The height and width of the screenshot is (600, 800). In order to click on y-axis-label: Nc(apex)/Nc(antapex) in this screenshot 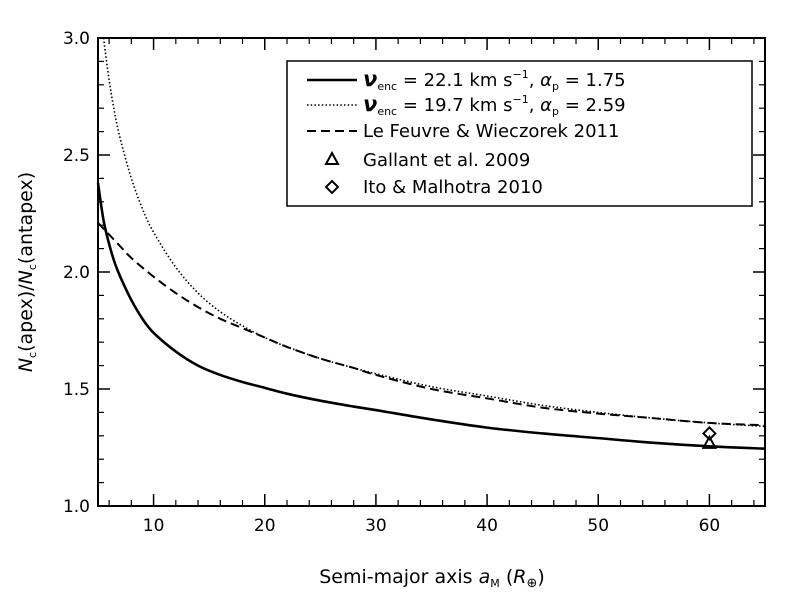, I will do `click(27, 272)`.